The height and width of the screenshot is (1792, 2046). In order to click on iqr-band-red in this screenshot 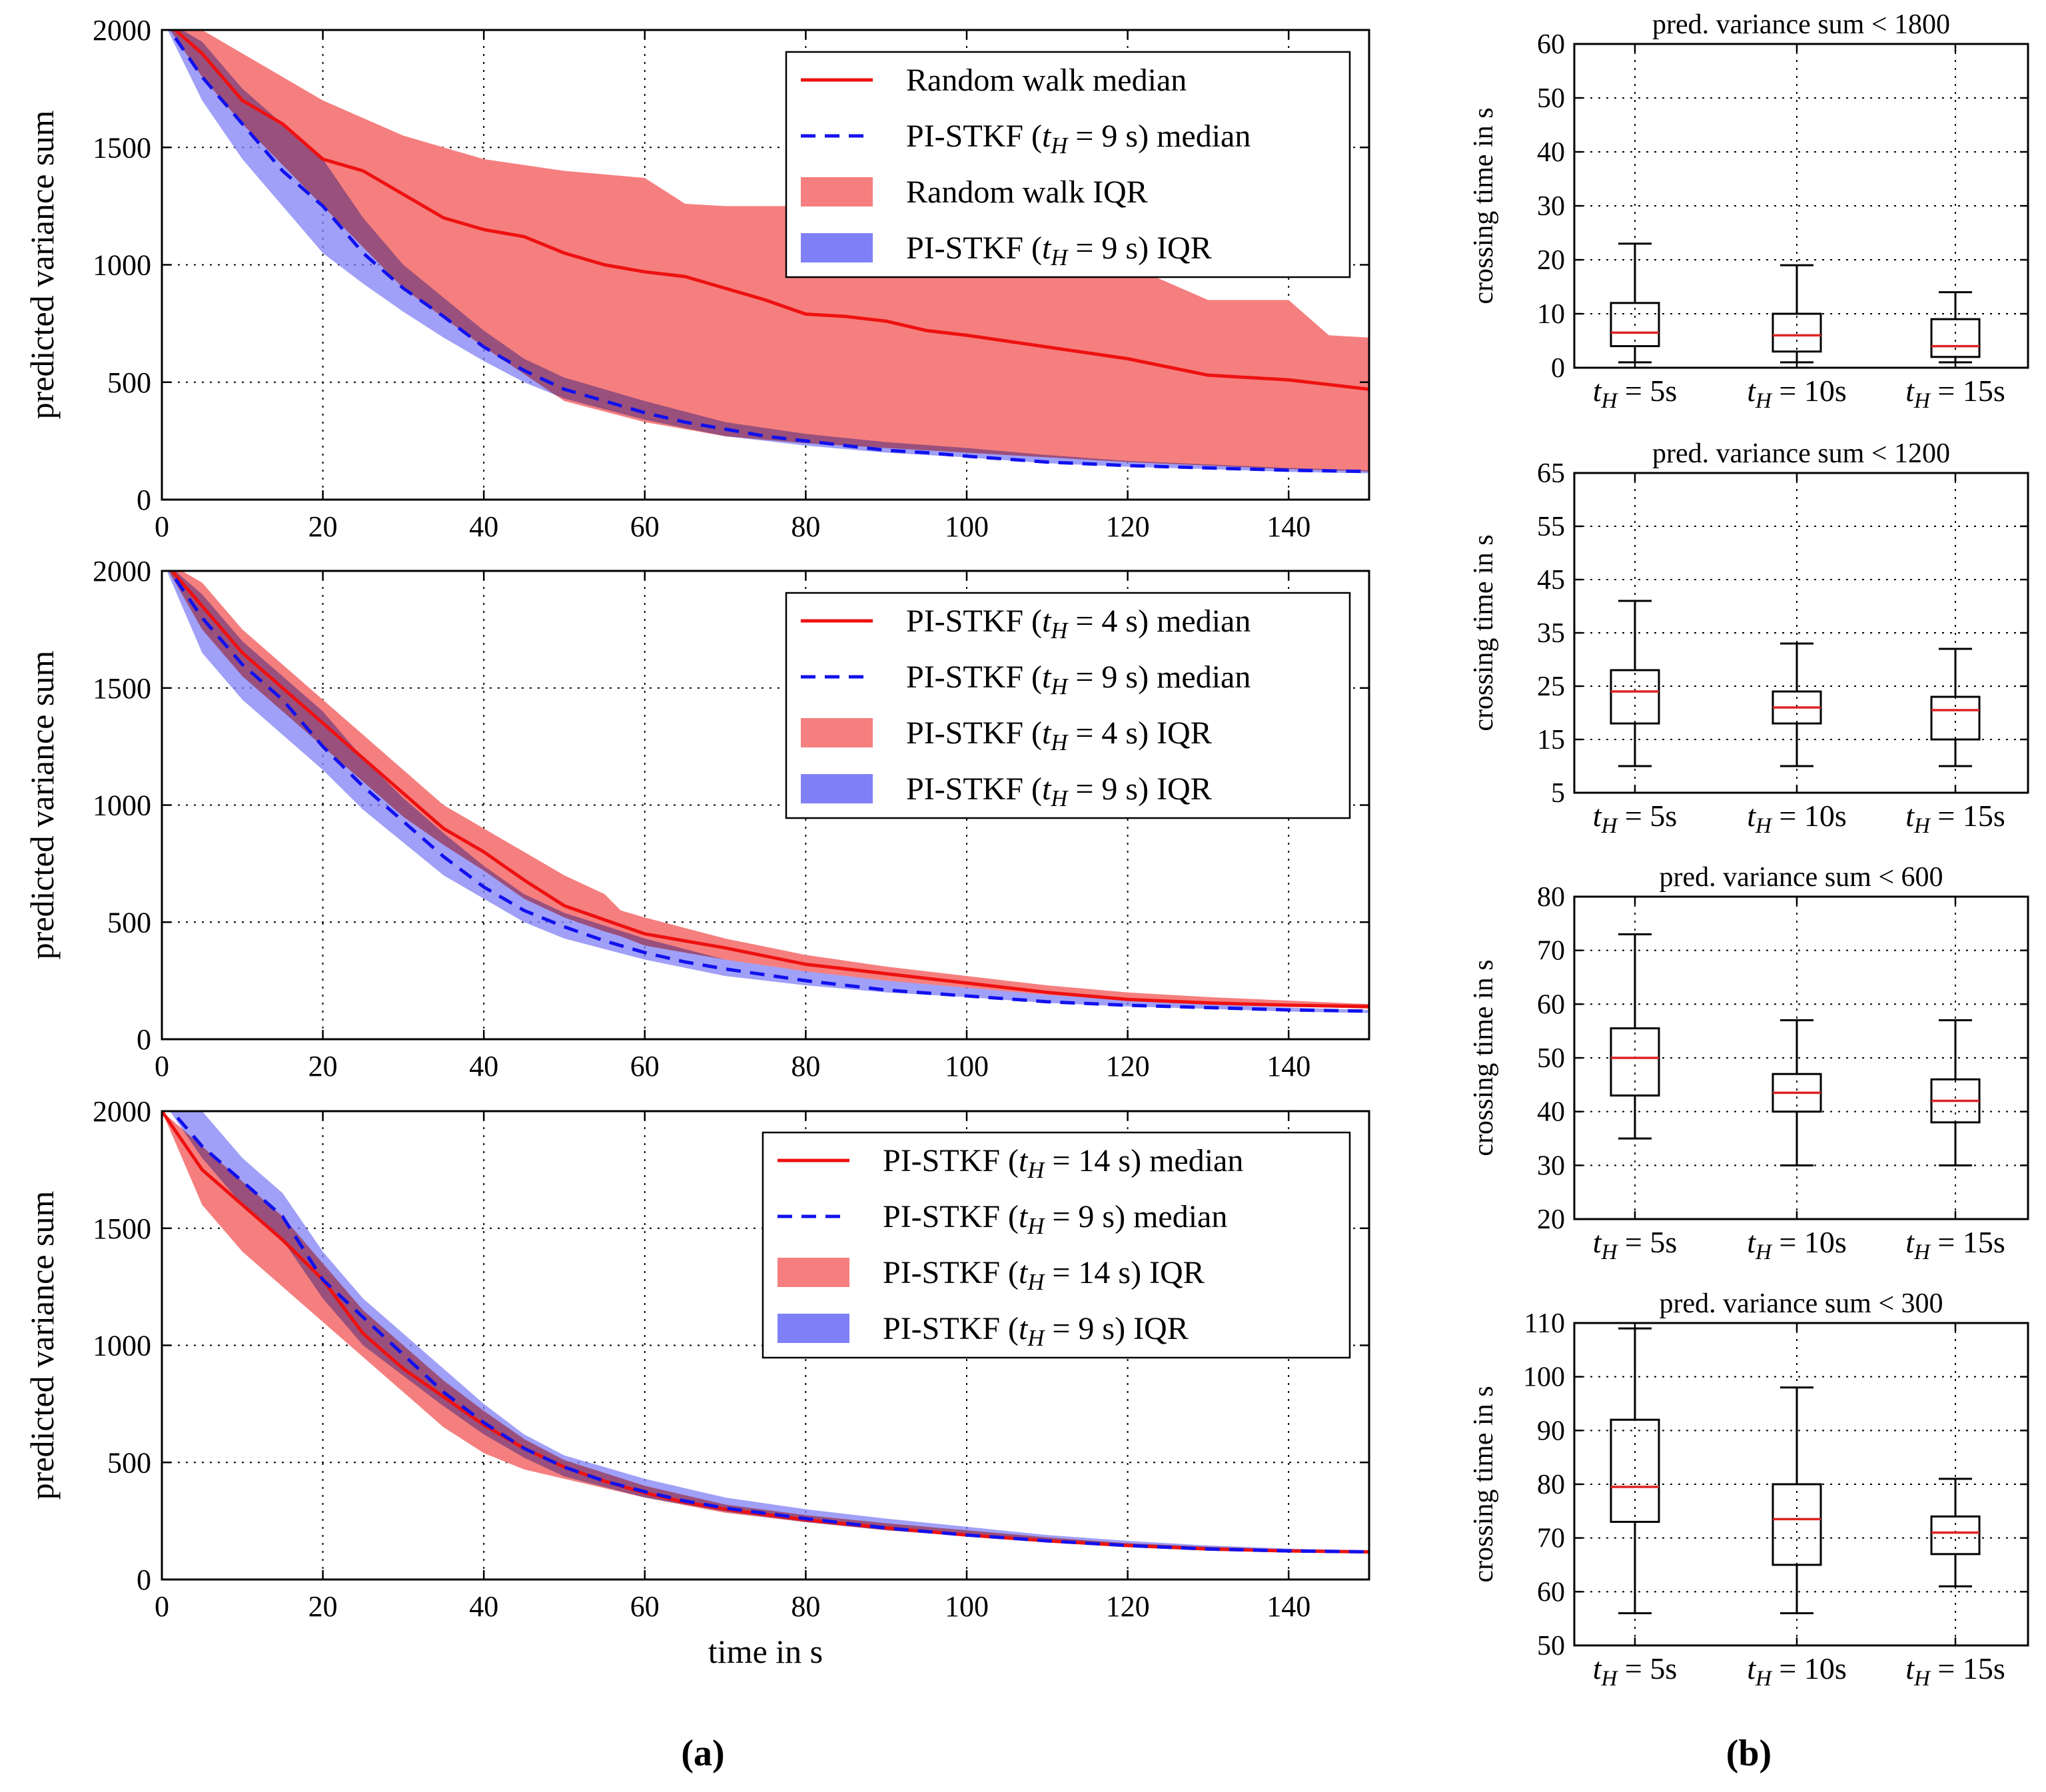, I will do `click(769, 251)`.